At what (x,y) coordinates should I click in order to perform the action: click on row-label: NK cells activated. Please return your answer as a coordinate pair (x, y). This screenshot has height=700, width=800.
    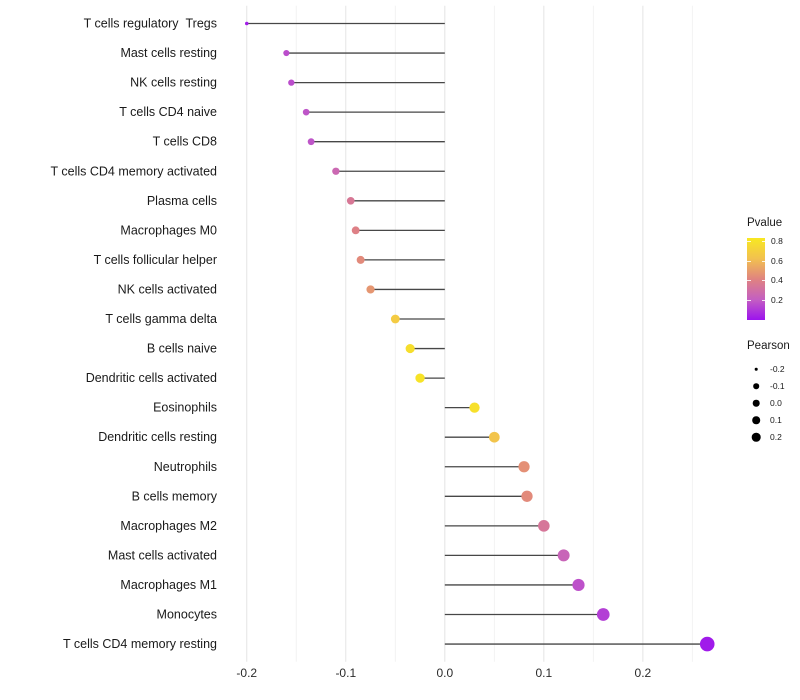
    Looking at the image, I should click on (167, 289).